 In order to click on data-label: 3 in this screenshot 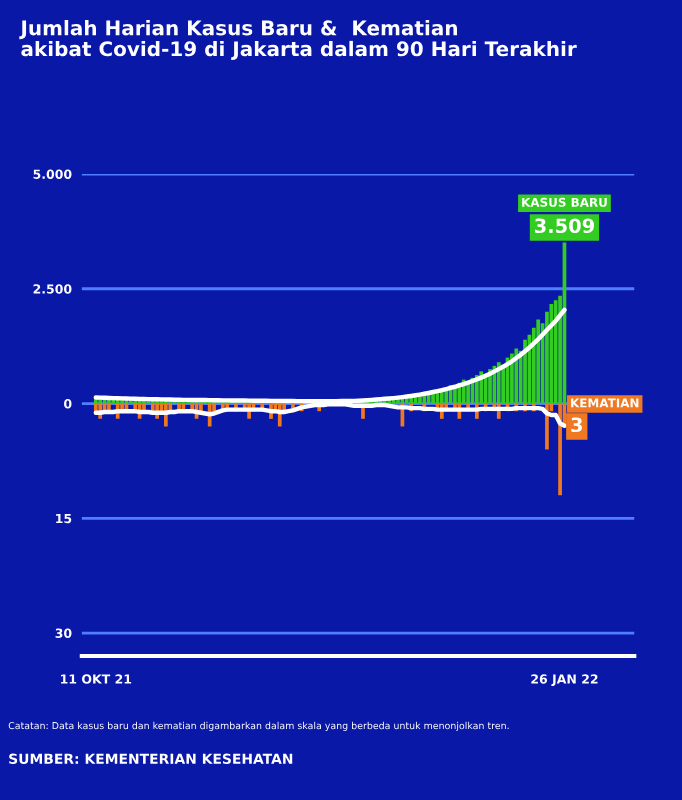, I will do `click(576, 425)`.